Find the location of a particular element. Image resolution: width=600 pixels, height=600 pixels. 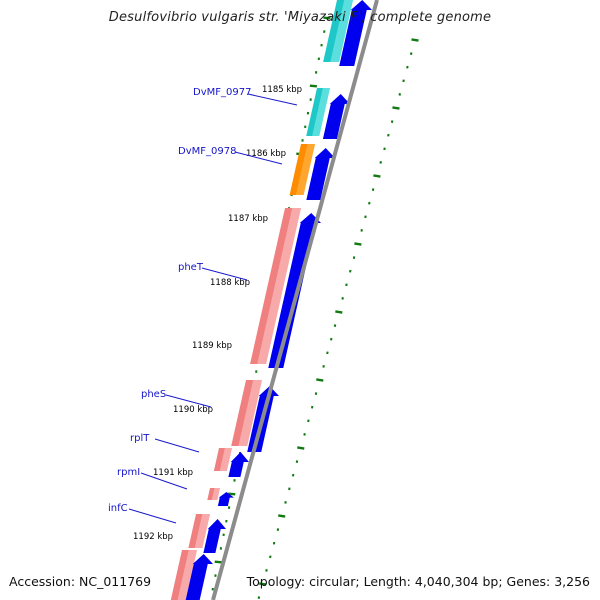

arrow-rpmI is located at coordinates (225, 499).